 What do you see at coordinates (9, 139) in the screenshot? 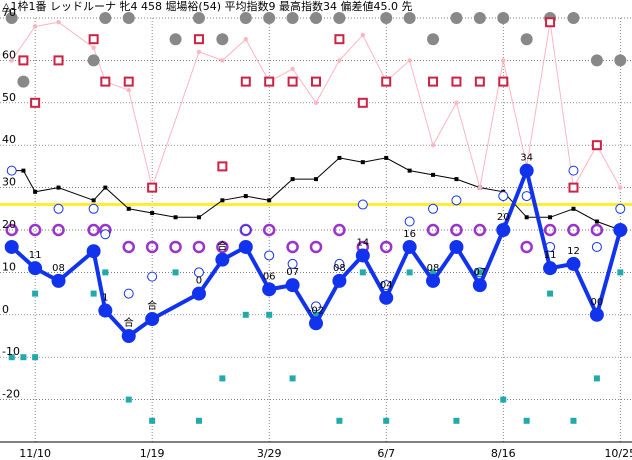
I see `y-tick-label: 40` at bounding box center [9, 139].